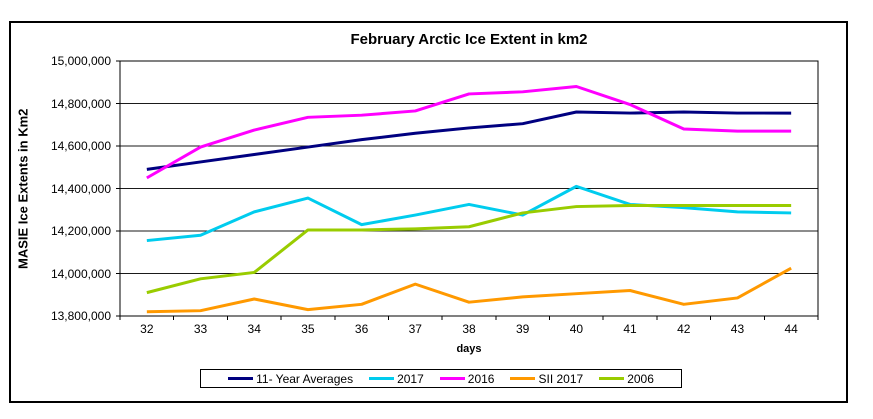 Image resolution: width=873 pixels, height=419 pixels. I want to click on y-tick-label: 14,600,000, so click(80, 146).